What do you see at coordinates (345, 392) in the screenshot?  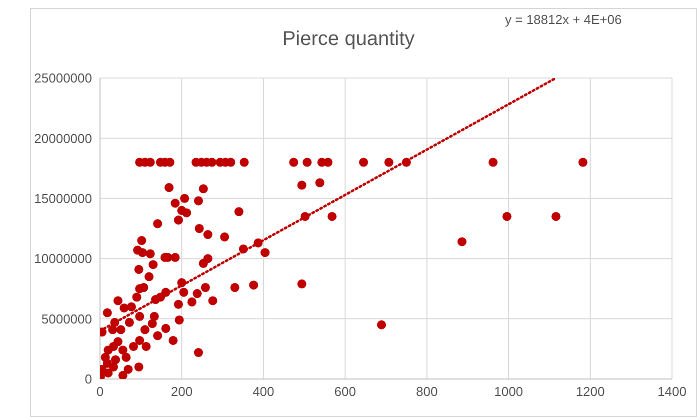 I see `x-tick-label: 600` at bounding box center [345, 392].